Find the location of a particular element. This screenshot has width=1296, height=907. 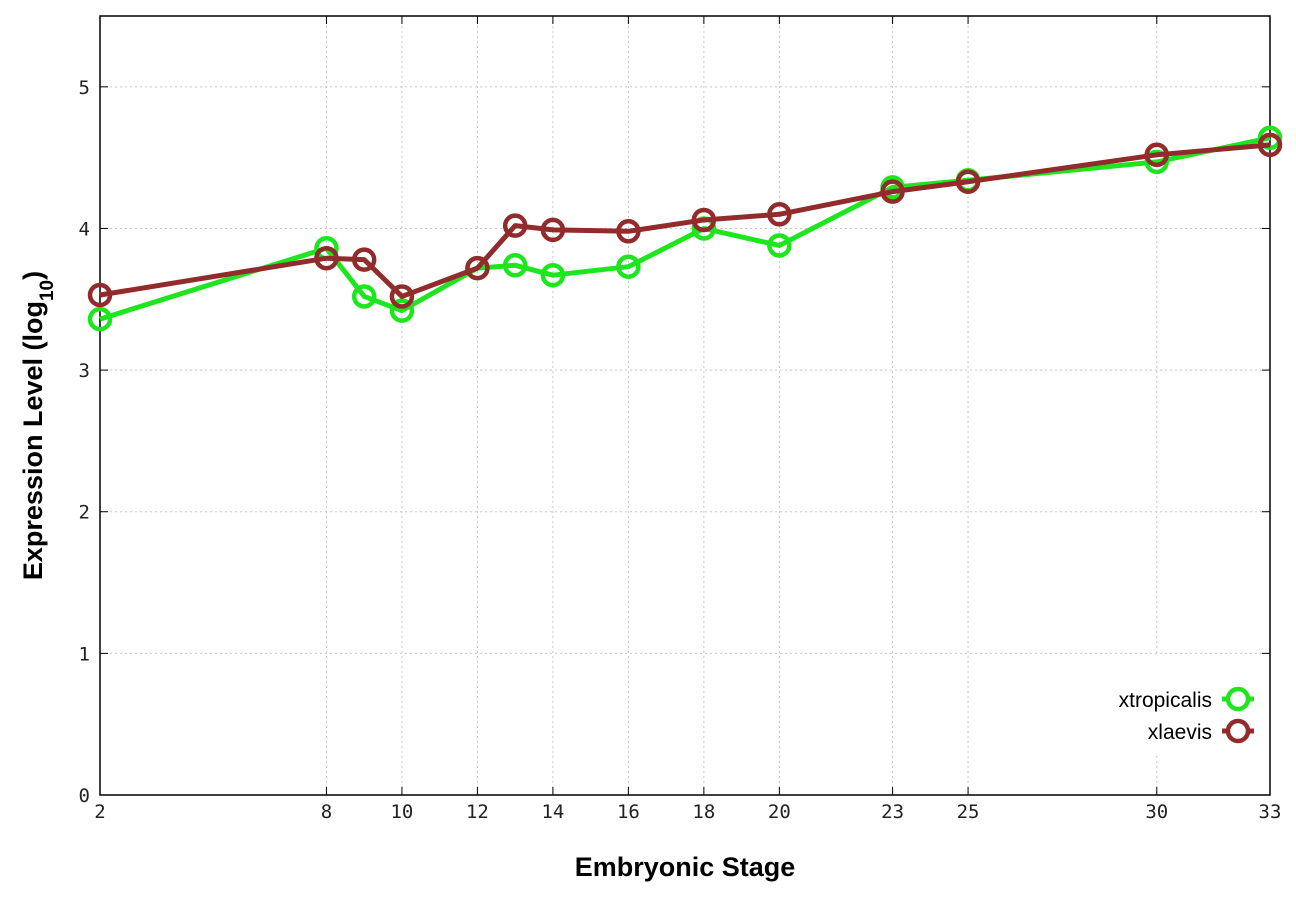

x-tick-label: 14 is located at coordinates (552, 812).